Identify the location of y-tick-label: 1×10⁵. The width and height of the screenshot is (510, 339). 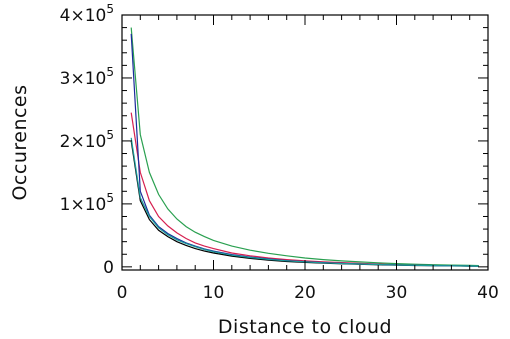
(87, 203).